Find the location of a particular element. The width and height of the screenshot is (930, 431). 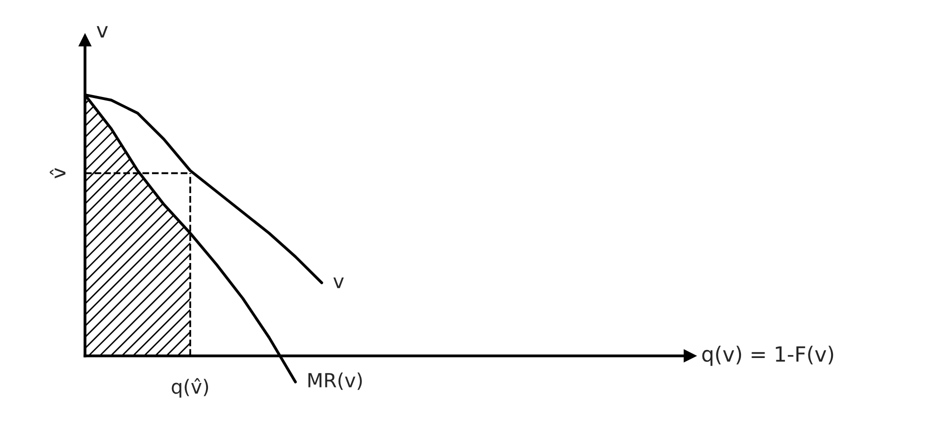

series-label: MR(v) is located at coordinates (335, 381).